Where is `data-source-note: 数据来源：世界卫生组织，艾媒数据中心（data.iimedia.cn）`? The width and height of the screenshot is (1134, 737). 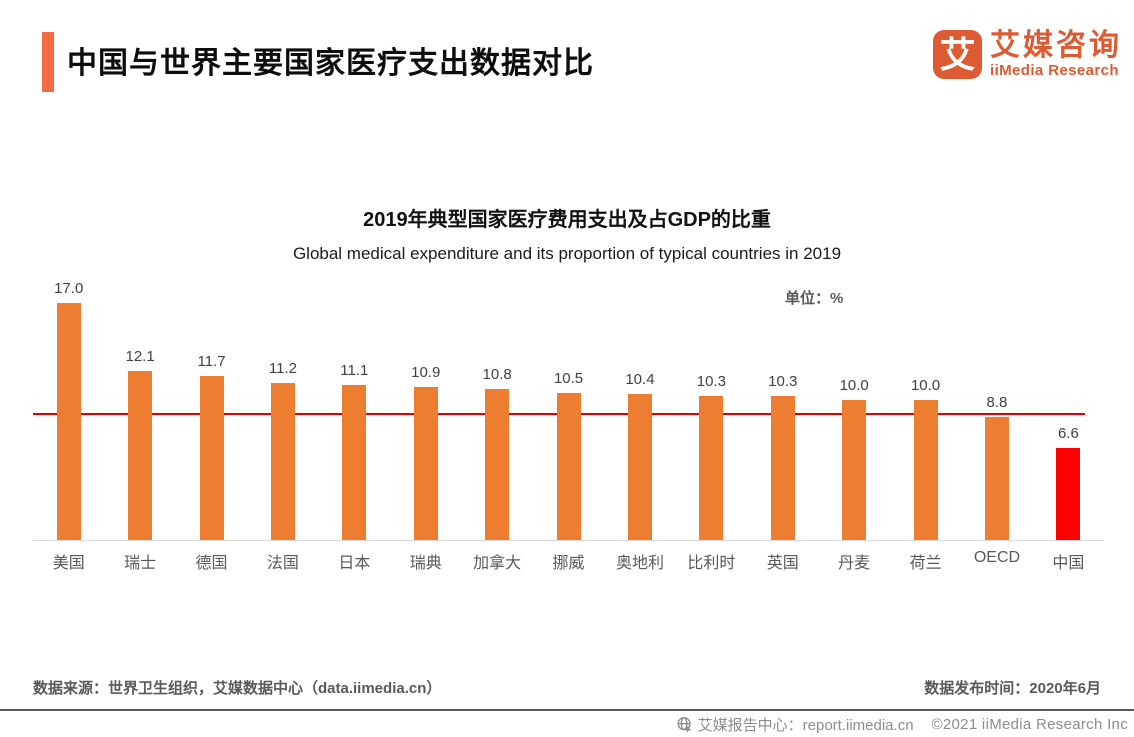 data-source-note: 数据来源：世界卫生组织，艾媒数据中心（data.iimedia.cn） is located at coordinates (237, 688).